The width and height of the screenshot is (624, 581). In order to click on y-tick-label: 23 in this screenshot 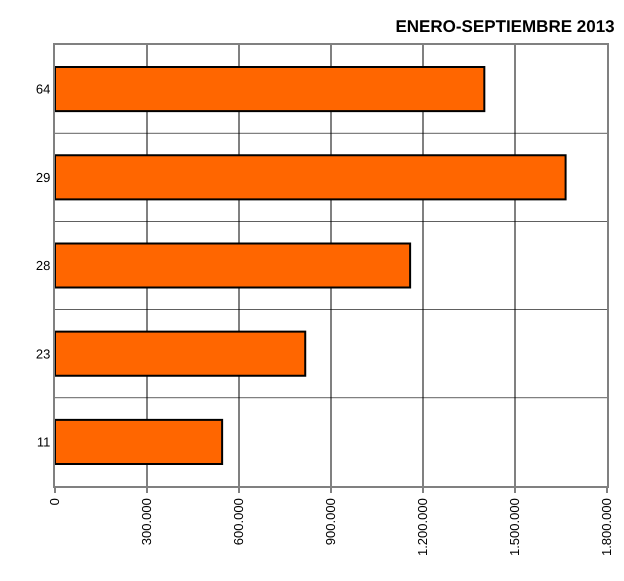, I will do `click(43, 354)`.